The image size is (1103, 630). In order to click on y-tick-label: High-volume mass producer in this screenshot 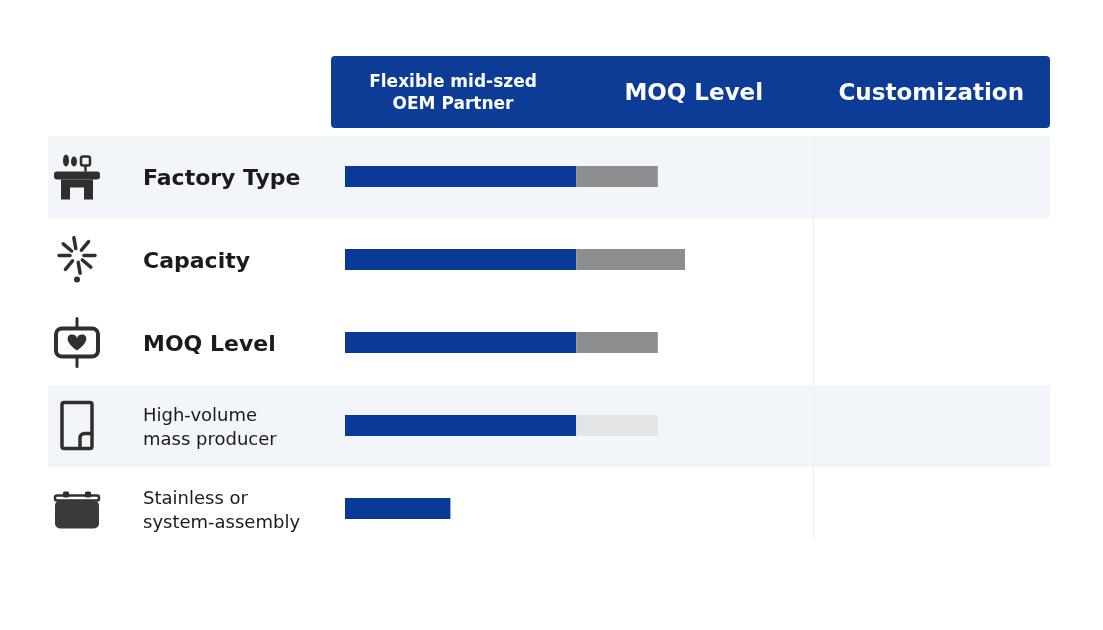, I will do `click(210, 425)`.